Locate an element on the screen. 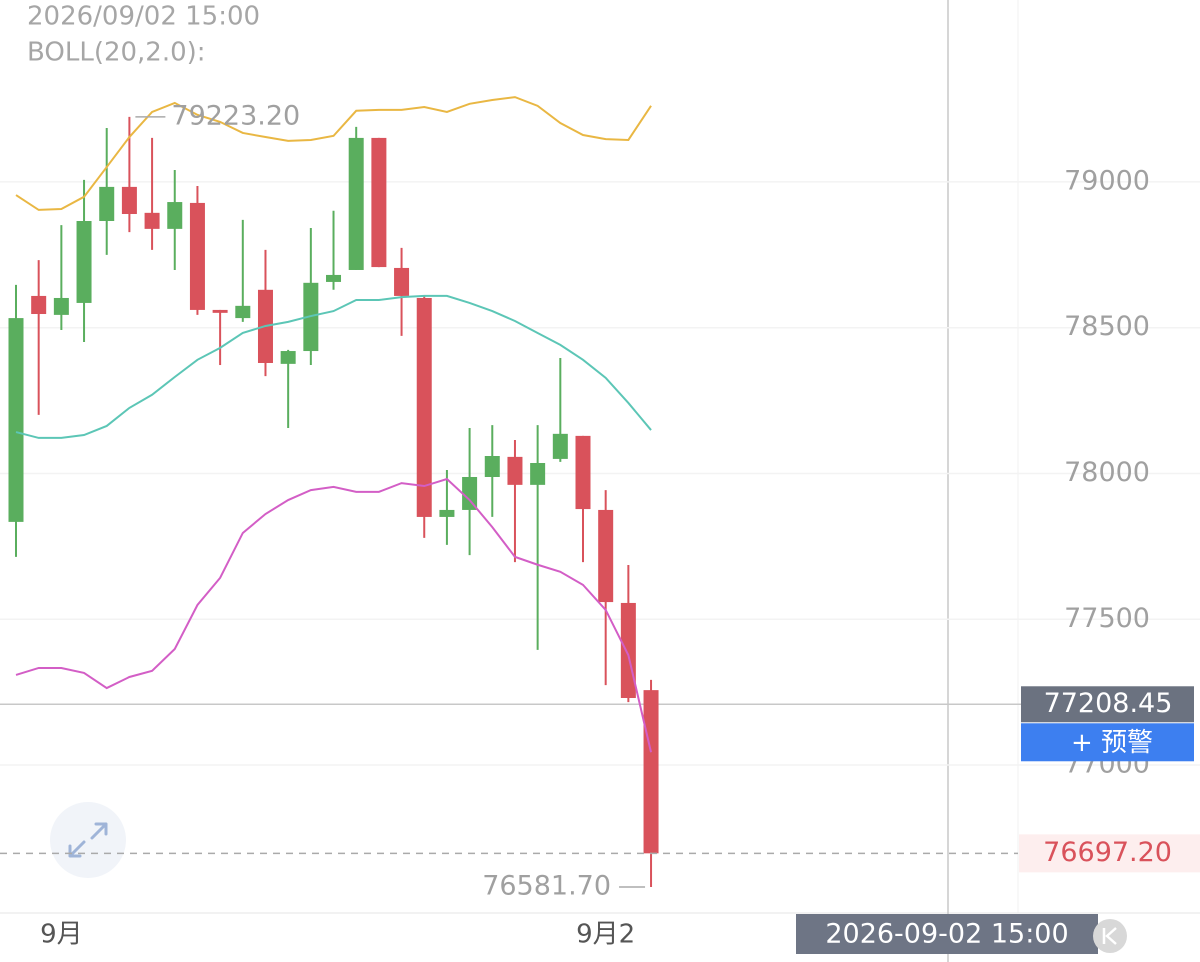 This screenshot has width=1200, height=962. last-price-label: 76697.20 is located at coordinates (1107, 852).